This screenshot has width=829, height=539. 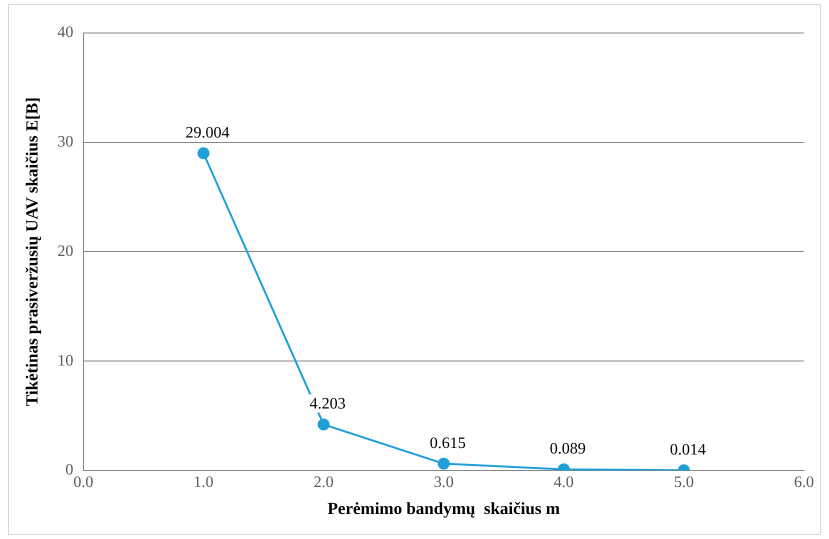 I want to click on y-tick-label: 0, so click(x=69, y=470).